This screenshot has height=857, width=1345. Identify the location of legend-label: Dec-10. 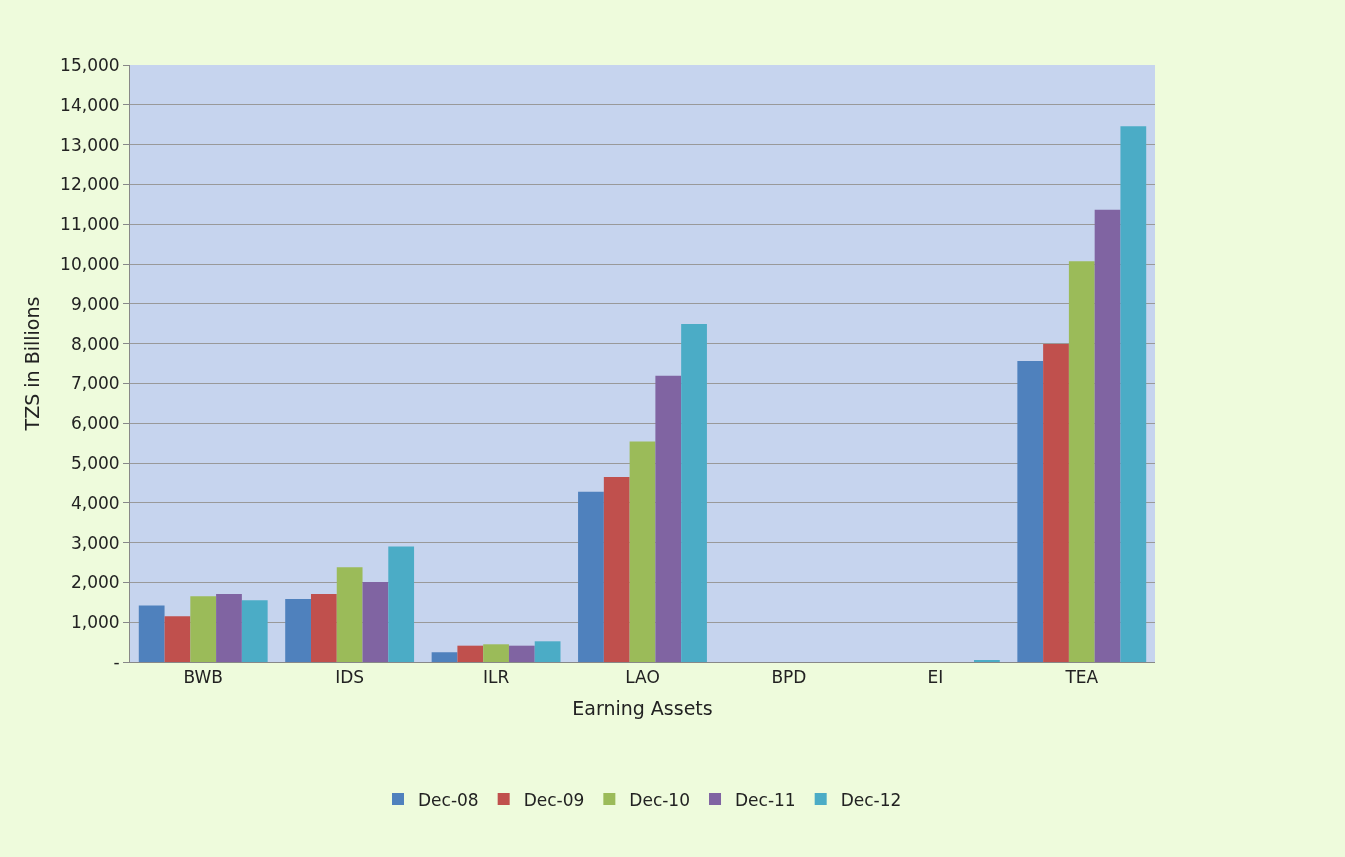
(660, 799).